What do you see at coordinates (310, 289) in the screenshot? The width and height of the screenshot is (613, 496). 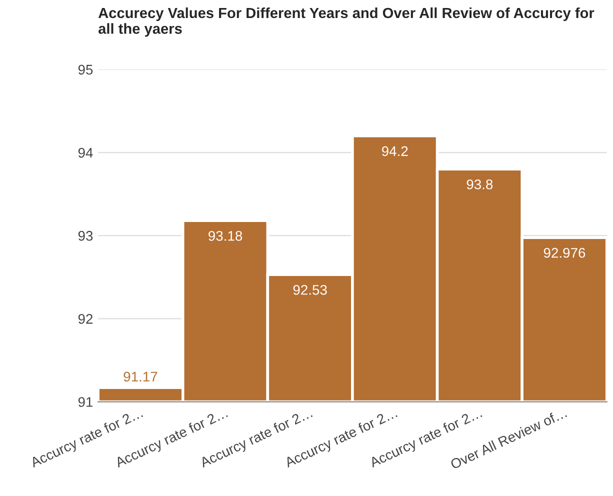 I see `data-label: 92.53` at bounding box center [310, 289].